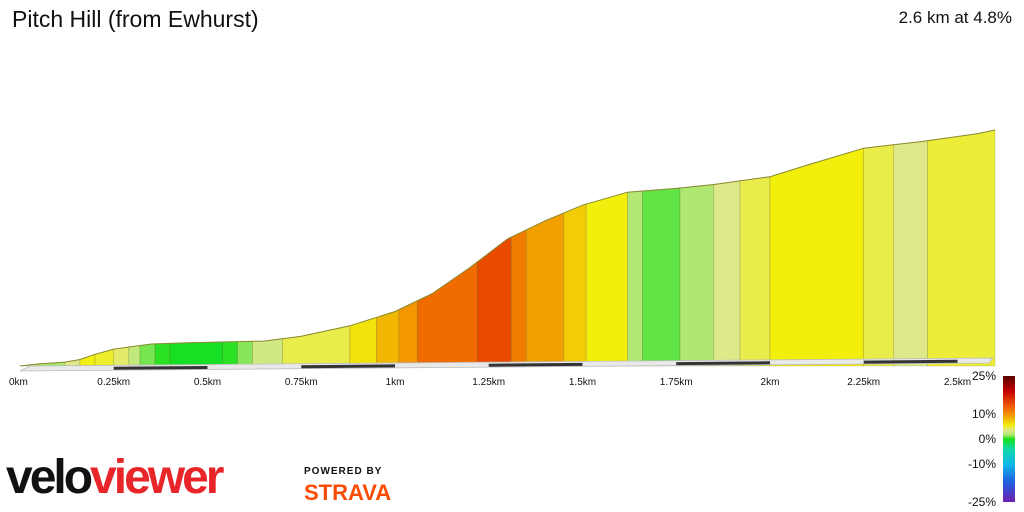  What do you see at coordinates (348, 492) in the screenshot?
I see `strava-logo: STRAVA` at bounding box center [348, 492].